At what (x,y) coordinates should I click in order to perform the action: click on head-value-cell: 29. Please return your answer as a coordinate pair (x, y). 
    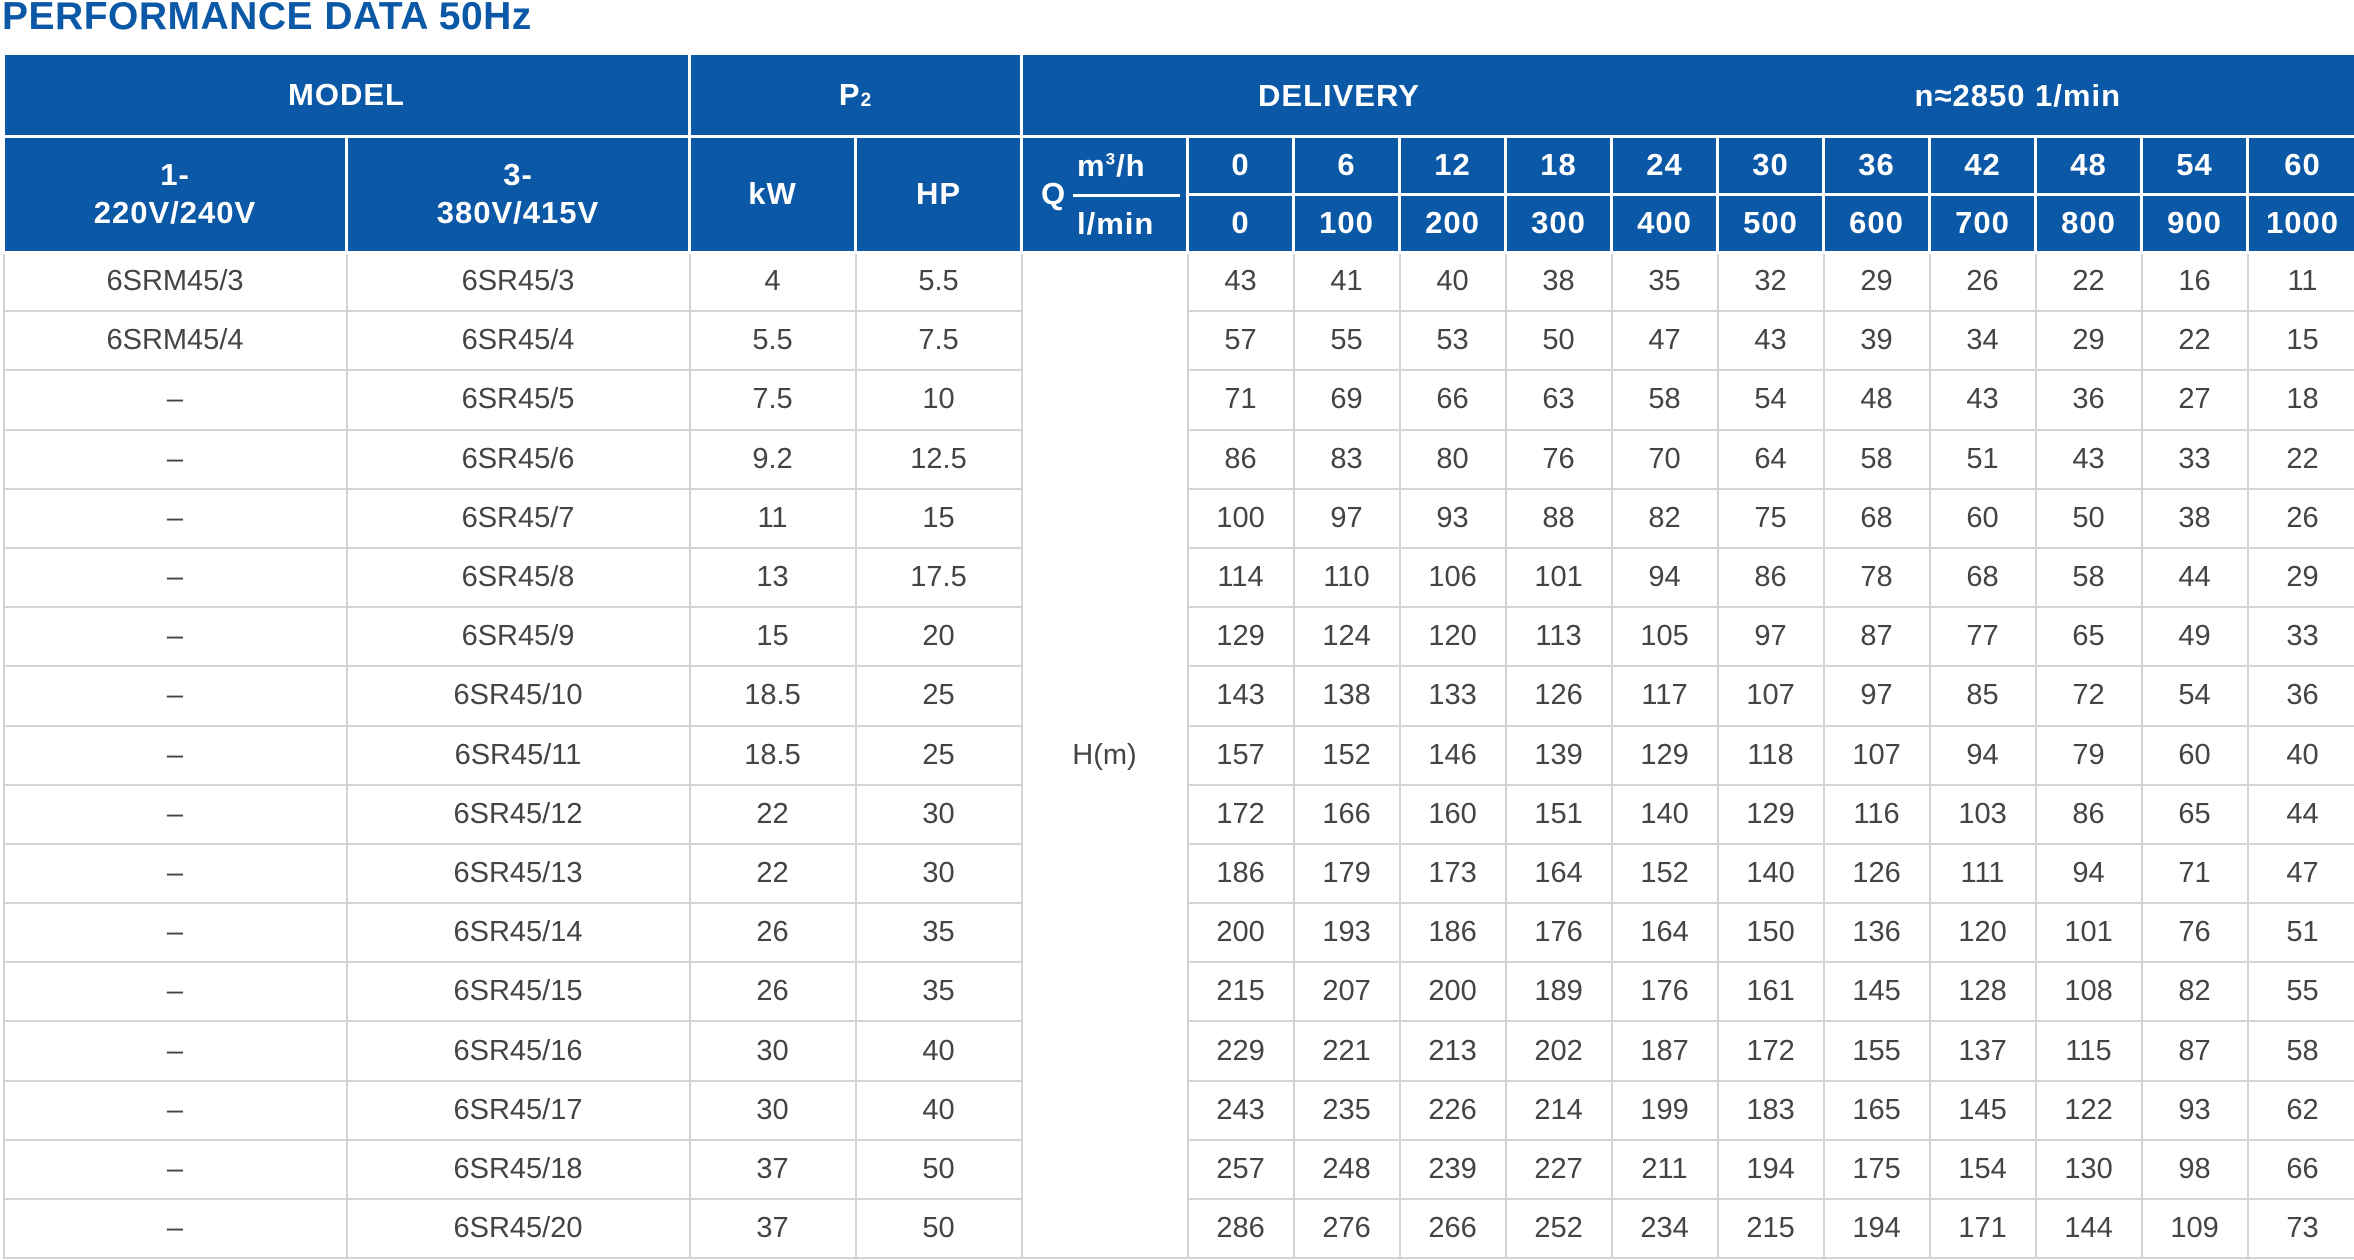
    Looking at the image, I should click on (2300, 577).